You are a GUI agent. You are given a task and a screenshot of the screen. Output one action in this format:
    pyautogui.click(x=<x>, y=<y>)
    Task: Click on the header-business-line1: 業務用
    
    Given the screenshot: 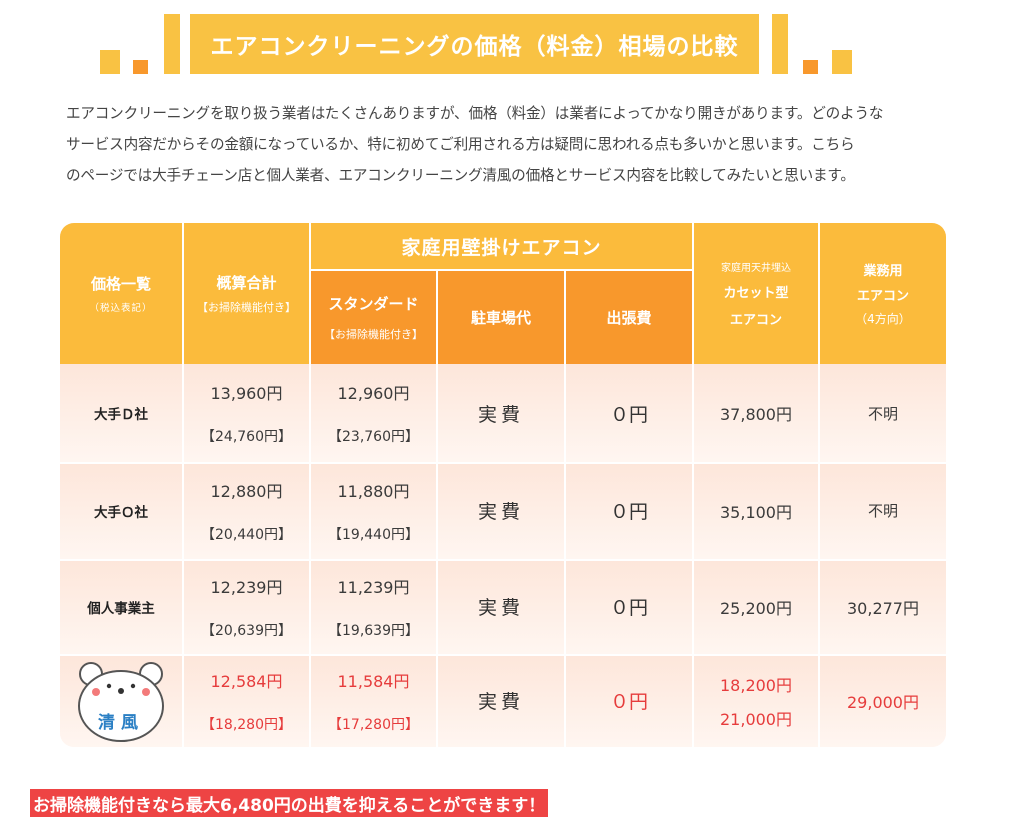 What is the action you would take?
    pyautogui.click(x=883, y=271)
    